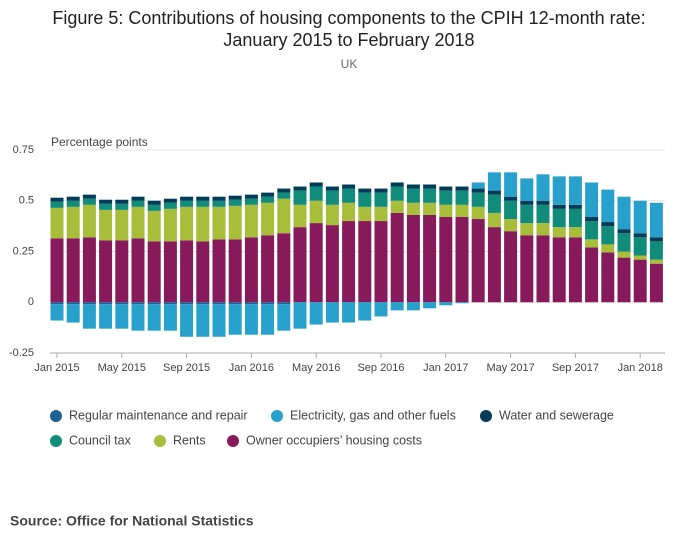 The width and height of the screenshot is (700, 549). I want to click on legend-label: Rents, so click(189, 440).